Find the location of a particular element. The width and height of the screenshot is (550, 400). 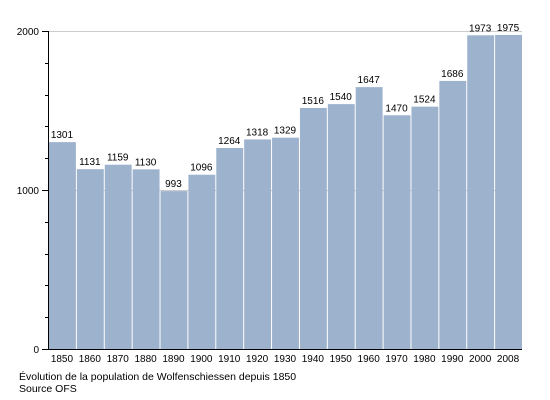

data-label-1870: 1159 is located at coordinates (118, 158).